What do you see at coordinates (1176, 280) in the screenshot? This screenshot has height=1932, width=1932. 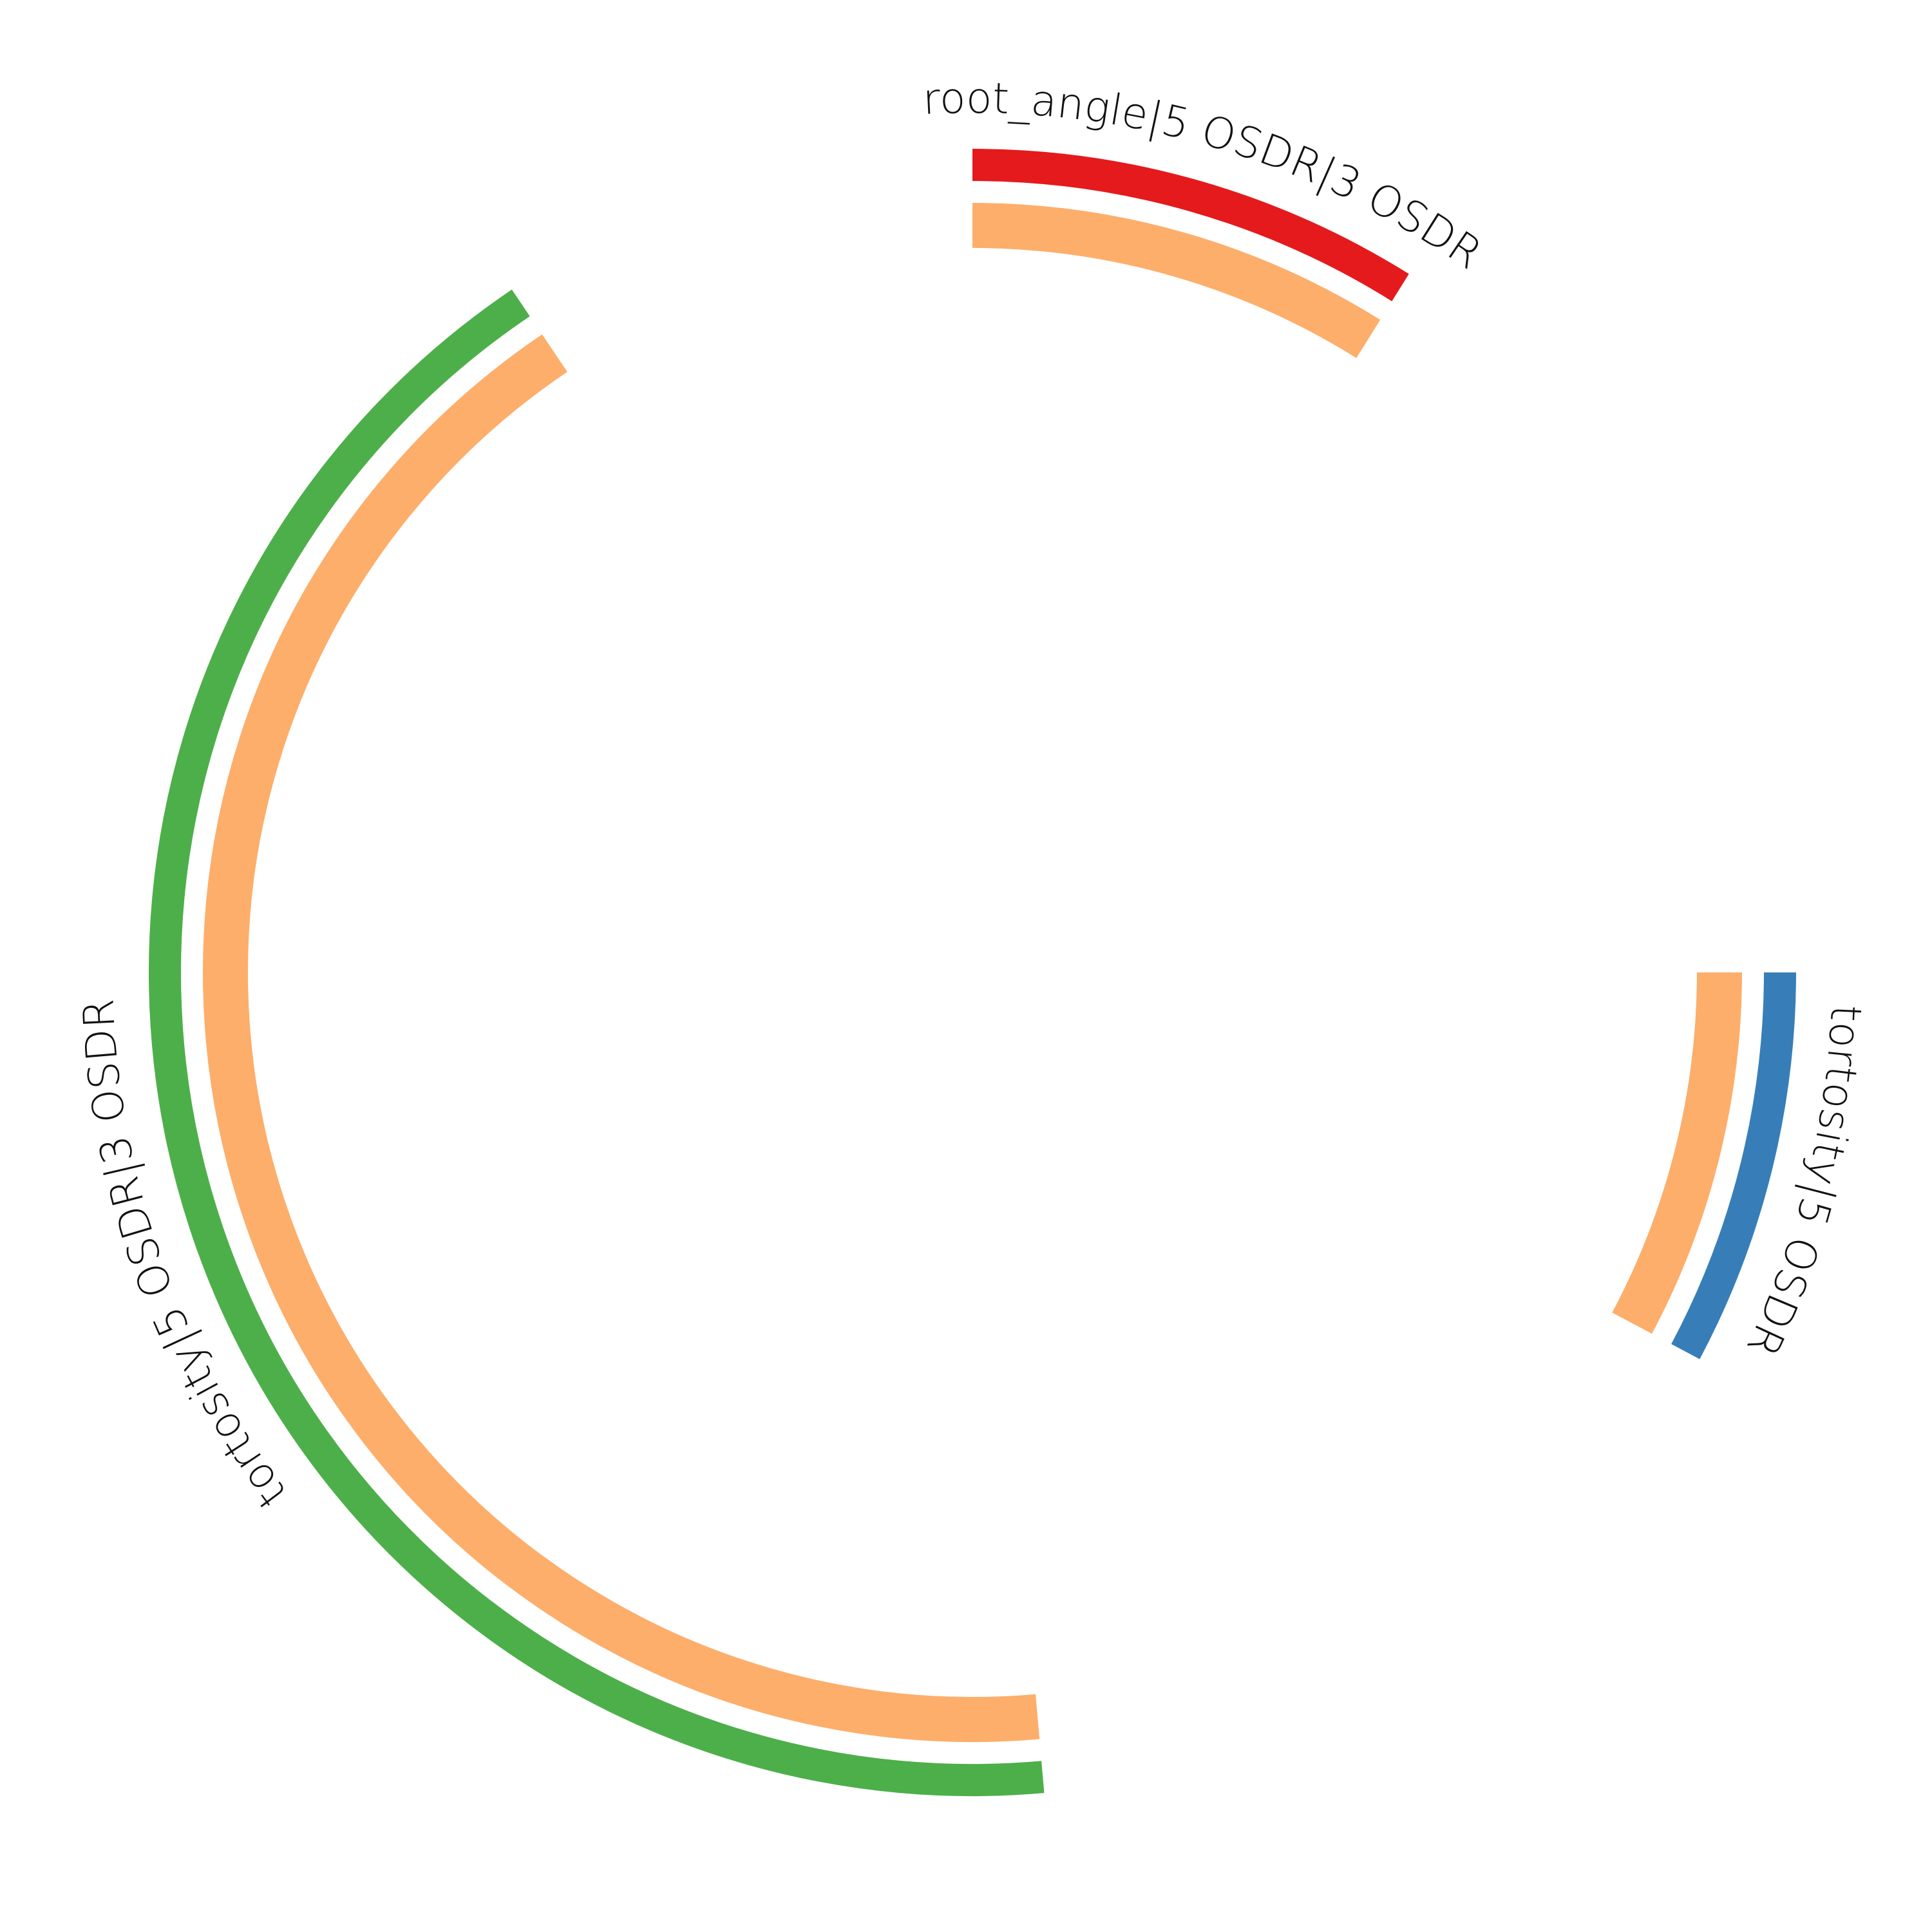 I see `arc-bar-0-inner` at bounding box center [1176, 280].